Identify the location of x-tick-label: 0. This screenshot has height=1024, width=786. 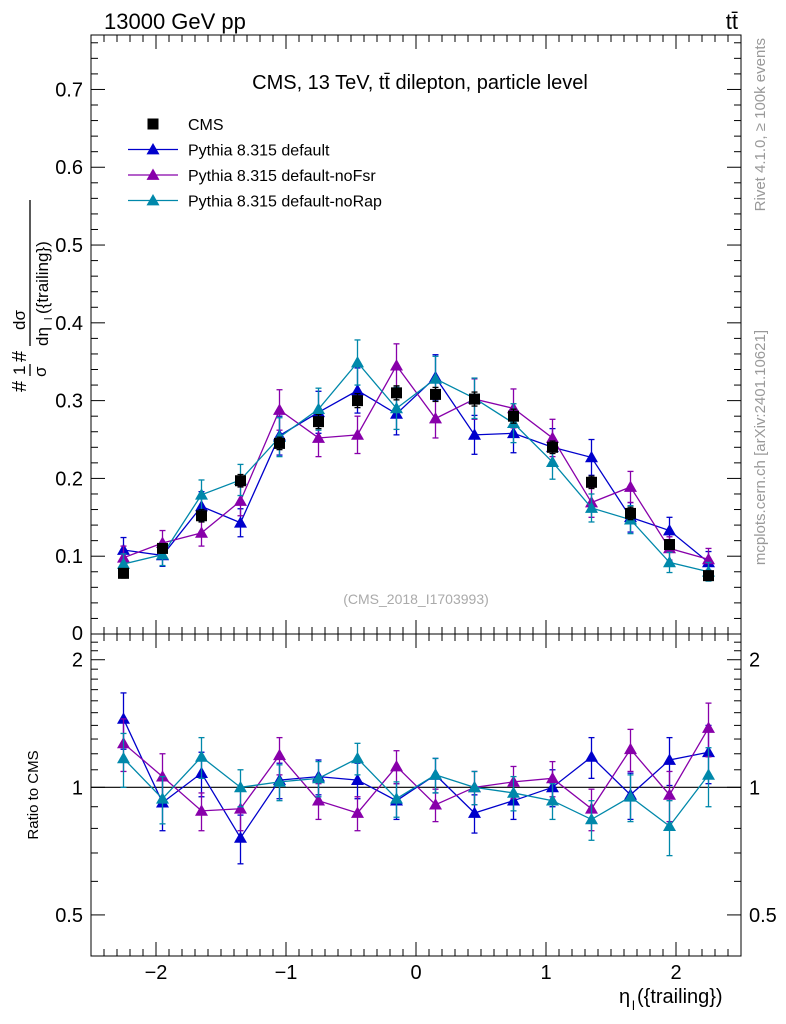
(415, 973).